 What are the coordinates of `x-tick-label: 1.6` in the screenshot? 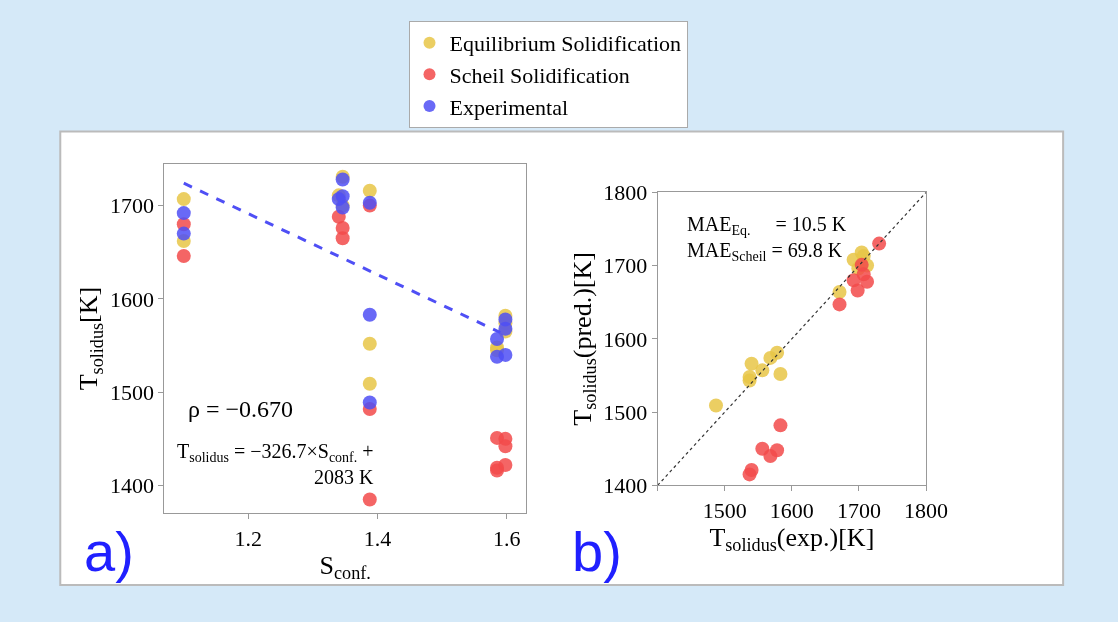 It's located at (506, 538).